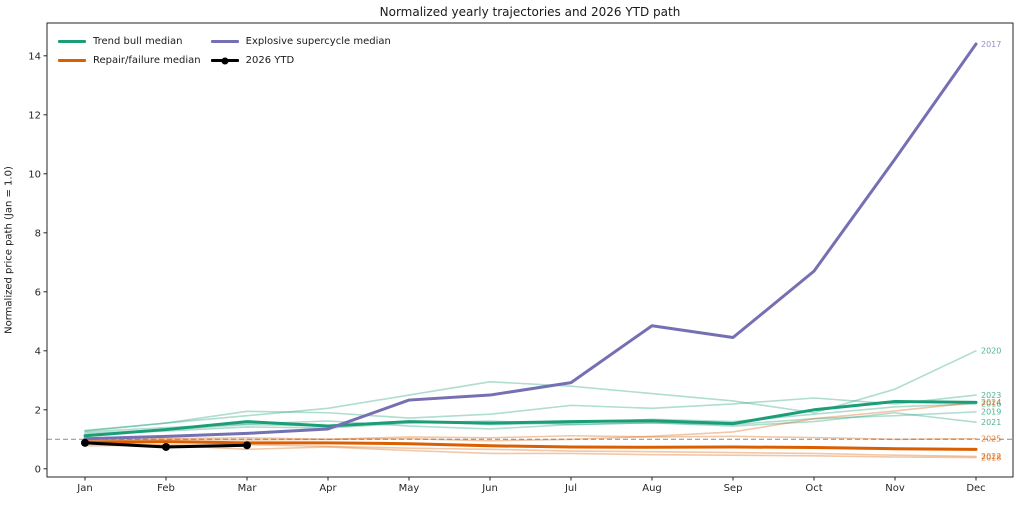 The width and height of the screenshot is (1024, 508). Describe the element at coordinates (72, 60) in the screenshot. I see `repair-failure-line-swatch-icon` at that location.